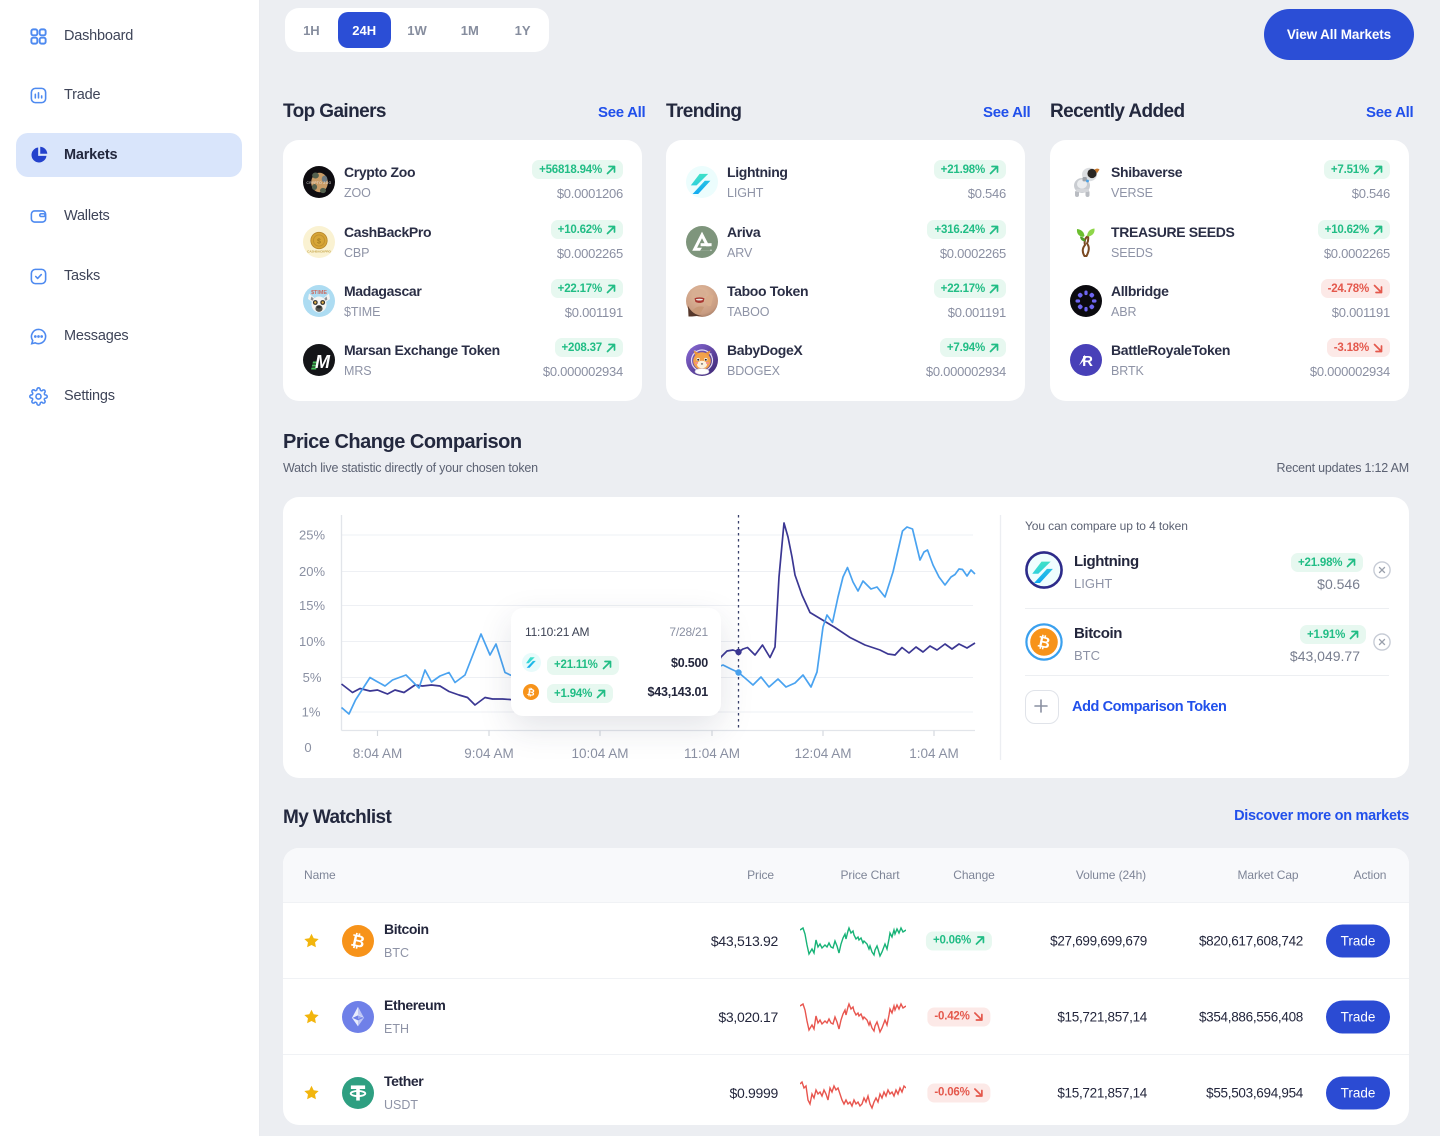  I want to click on svg-text: 10:04 AM, so click(599, 753).